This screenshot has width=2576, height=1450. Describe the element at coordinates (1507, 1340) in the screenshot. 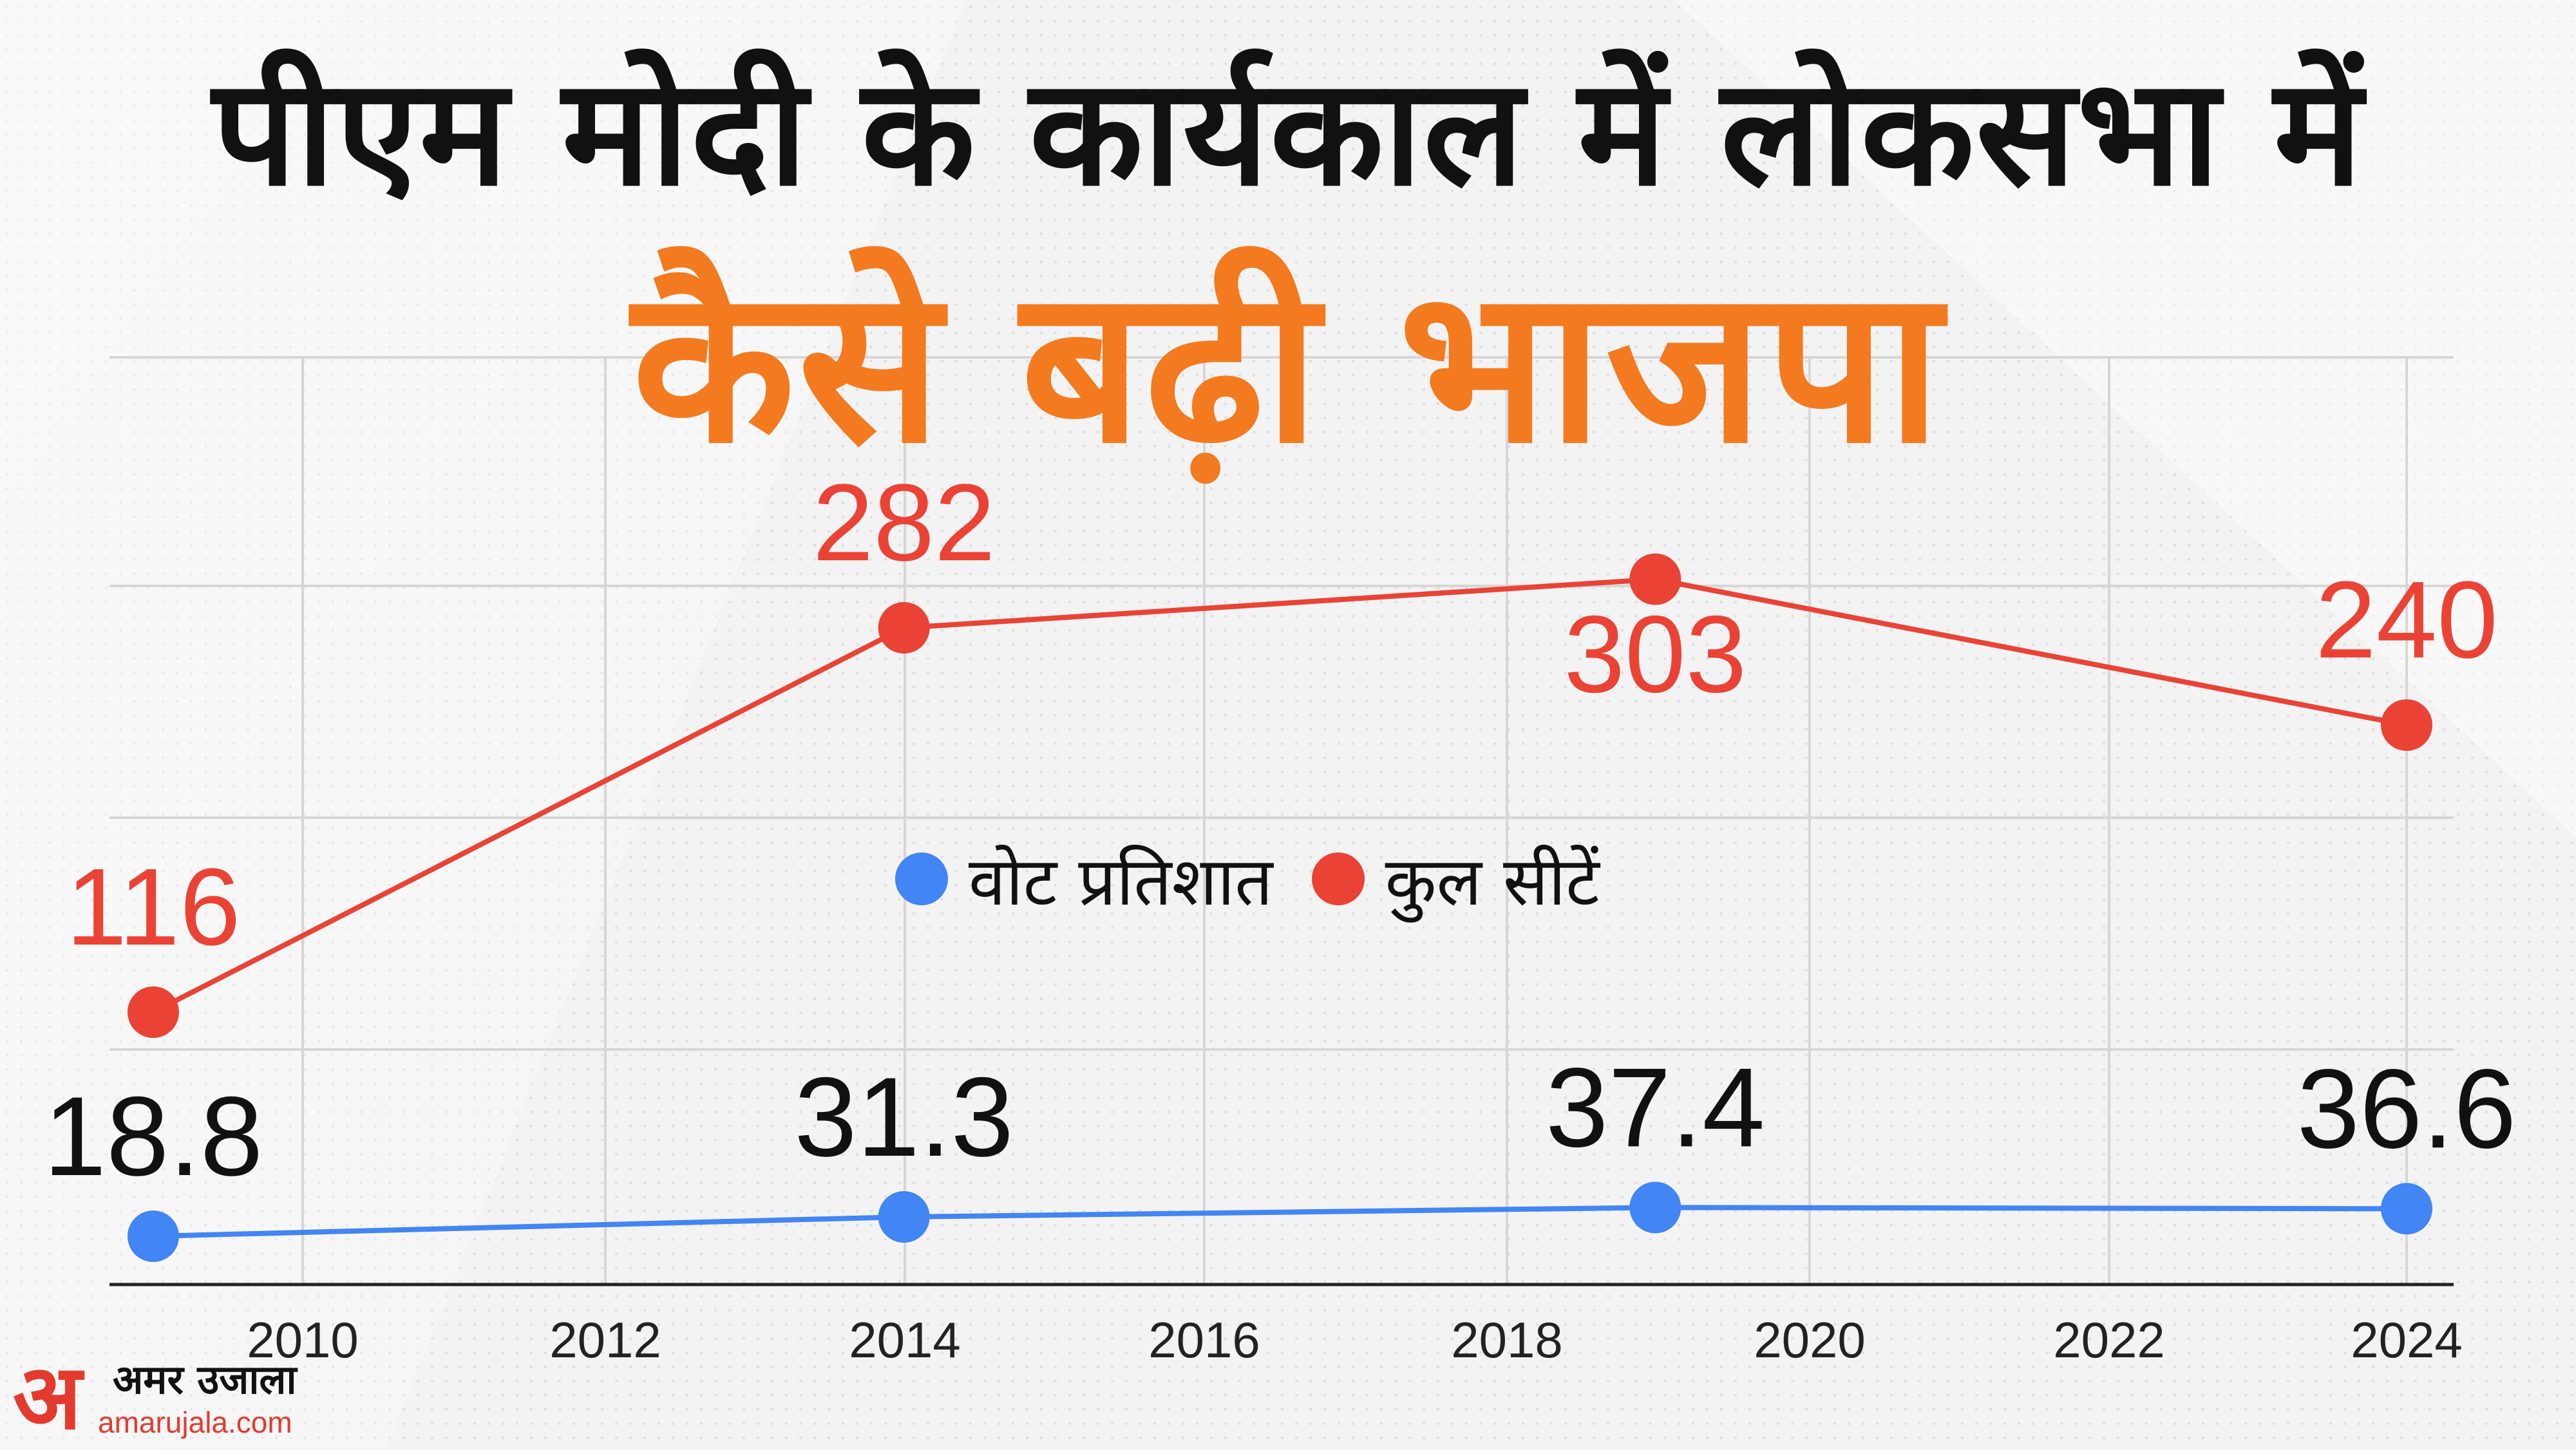

I see `x-tick-label-2018: 2018` at that location.